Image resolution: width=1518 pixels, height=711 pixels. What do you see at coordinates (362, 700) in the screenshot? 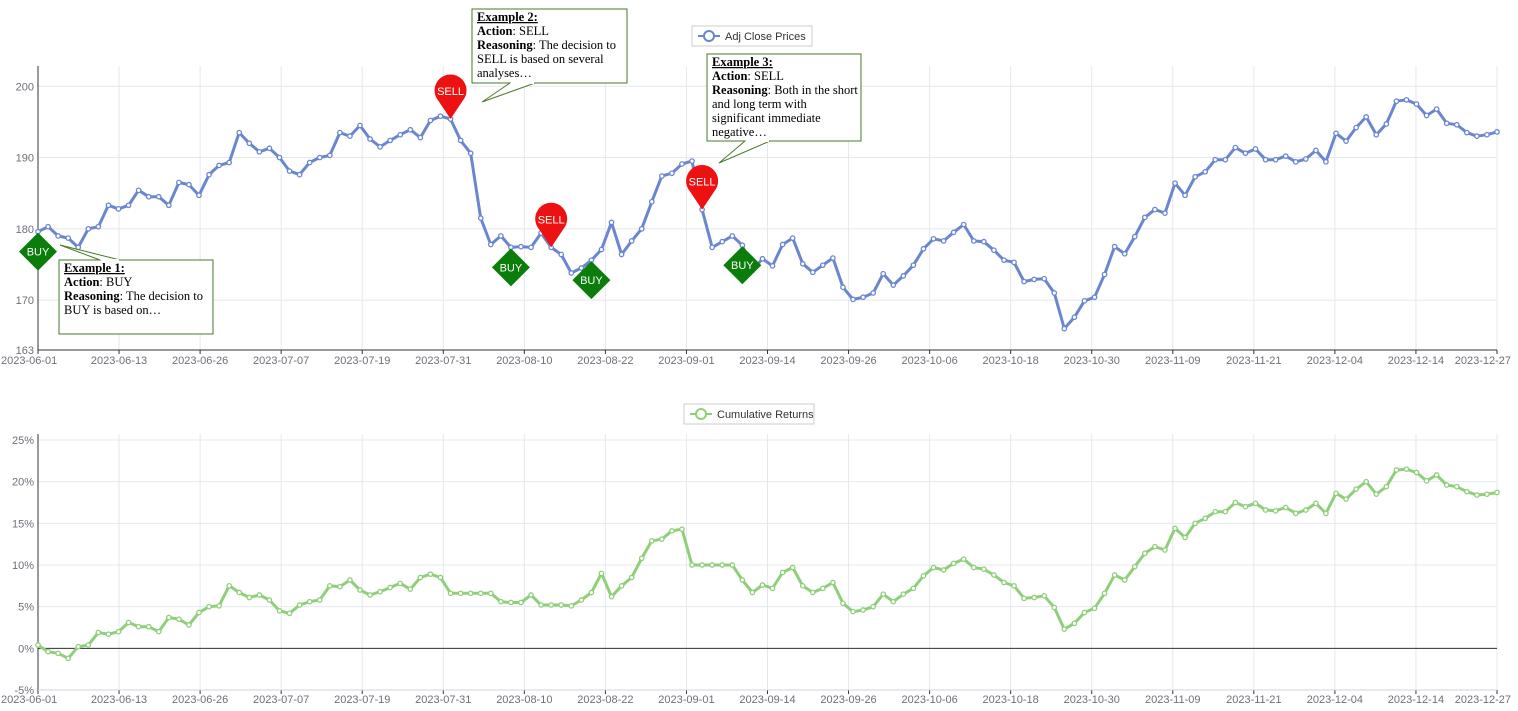
I see `x-tick-label: 2023-07-19` at bounding box center [362, 700].